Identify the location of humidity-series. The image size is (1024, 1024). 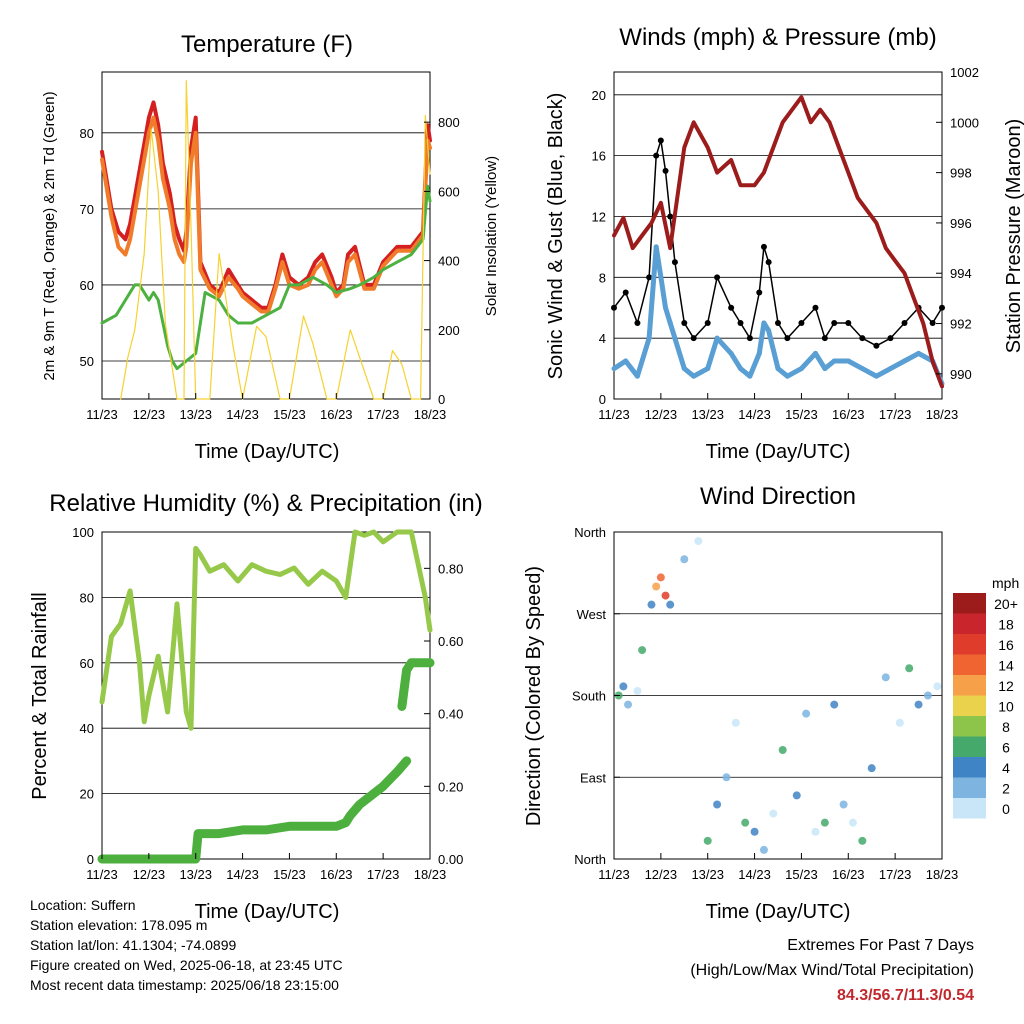
(266, 696).